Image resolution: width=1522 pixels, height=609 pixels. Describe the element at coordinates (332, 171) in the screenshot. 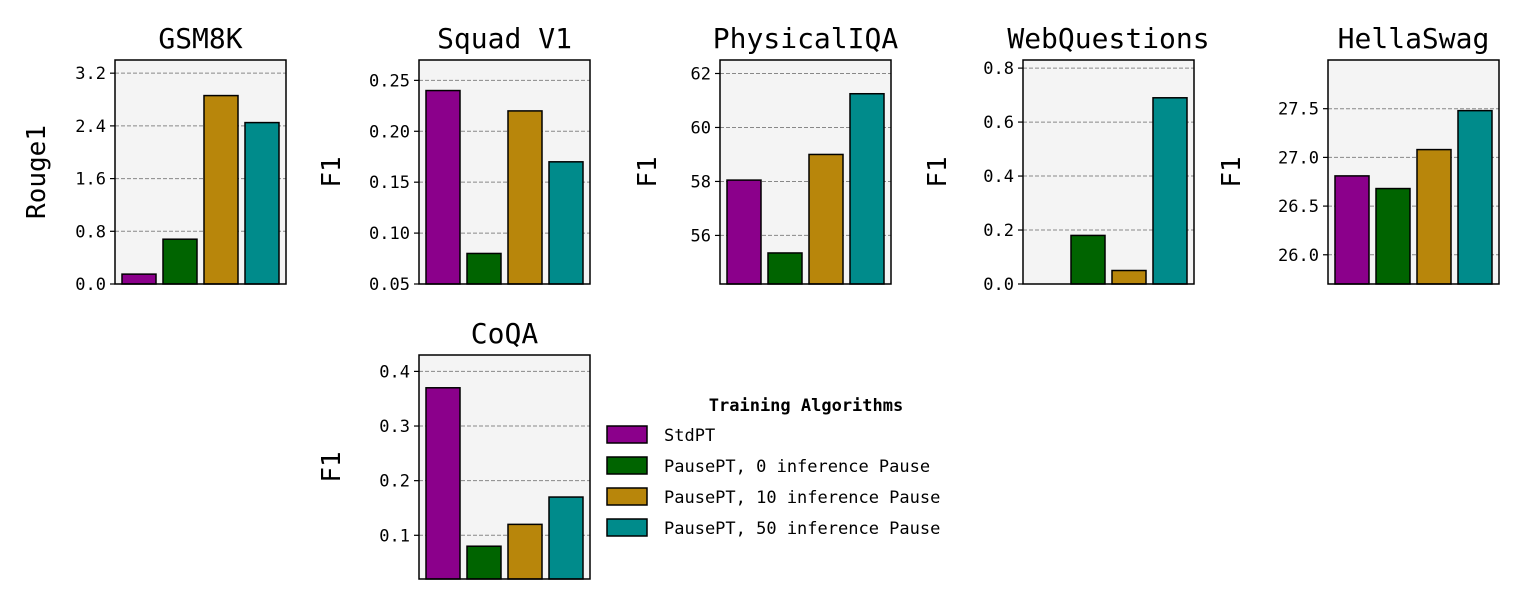

I see `chart-squad-v1-ylabel: F1` at that location.